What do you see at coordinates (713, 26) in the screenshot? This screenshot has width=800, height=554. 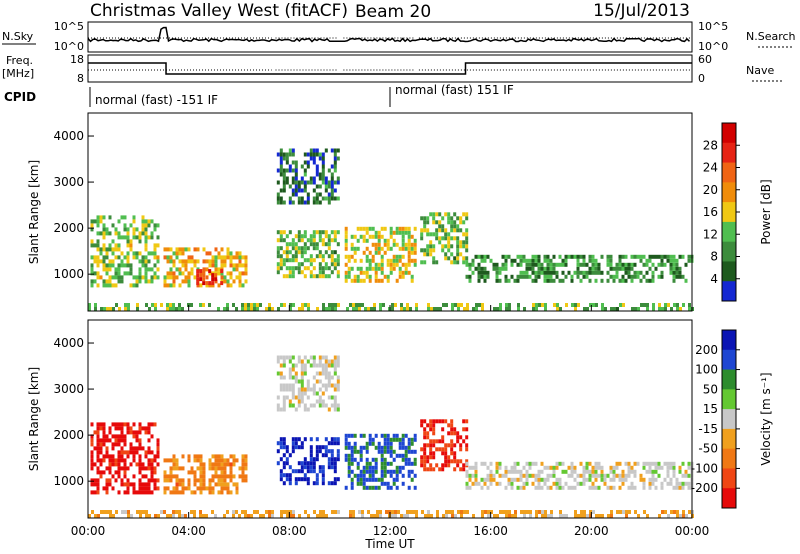 I see `nsearch-tick-top: 10^5` at bounding box center [713, 26].